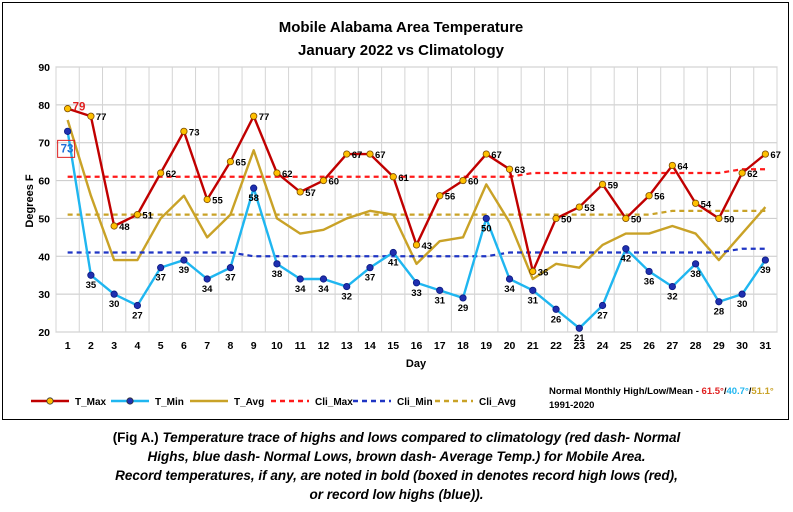 This screenshot has width=793, height=512. What do you see at coordinates (44, 68) in the screenshot?
I see `y-tick-label-90: 90` at bounding box center [44, 68].